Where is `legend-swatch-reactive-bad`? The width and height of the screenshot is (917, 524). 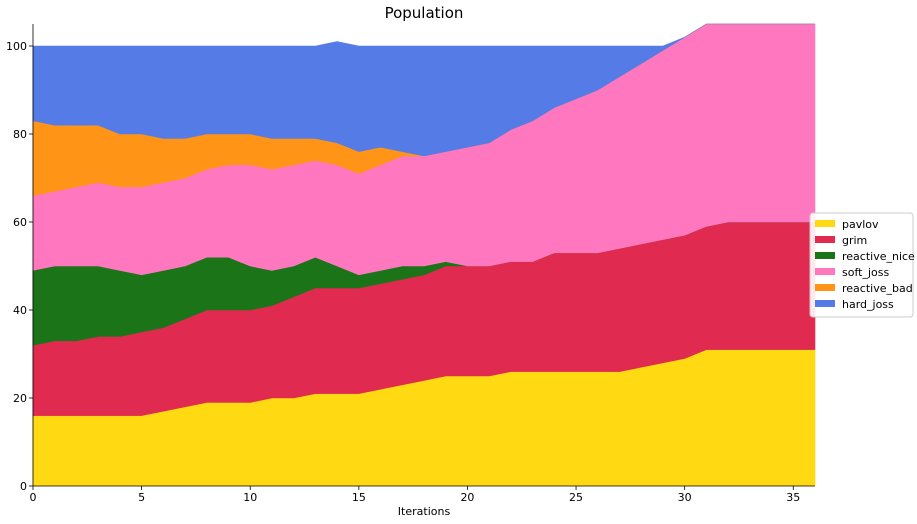
legend-swatch-reactive-bad is located at coordinates (825, 287).